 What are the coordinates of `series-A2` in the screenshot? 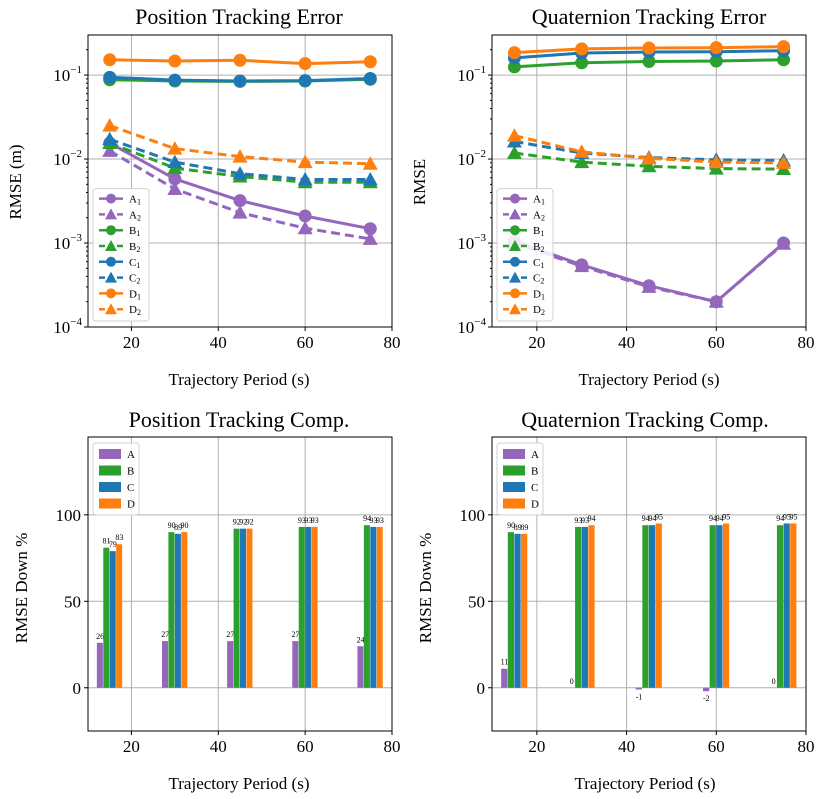 It's located at (240, 194).